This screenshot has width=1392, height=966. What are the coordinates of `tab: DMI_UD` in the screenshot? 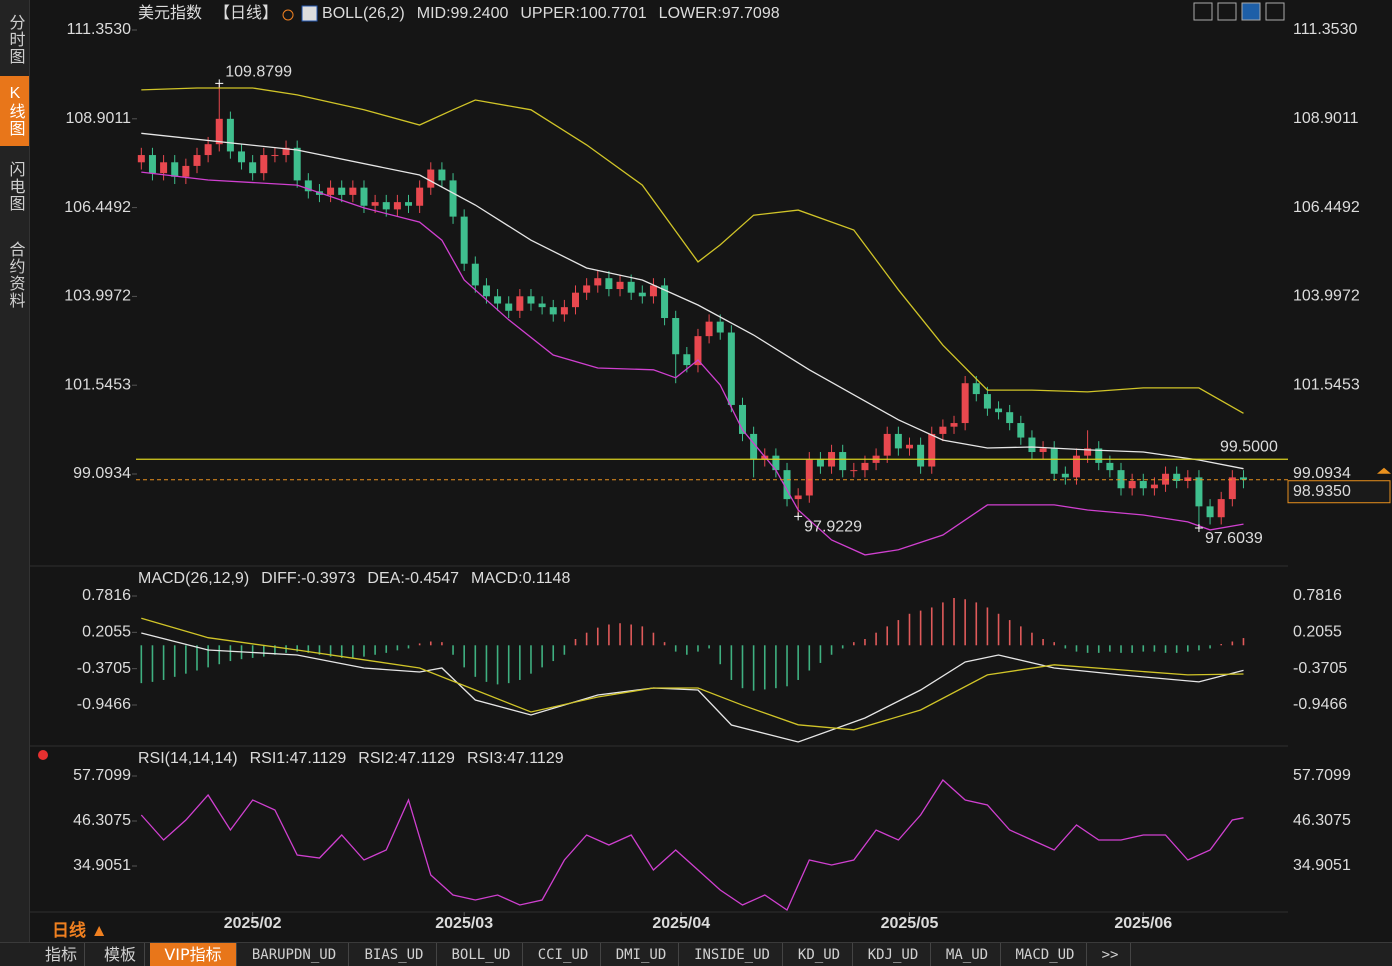 It's located at (641, 954).